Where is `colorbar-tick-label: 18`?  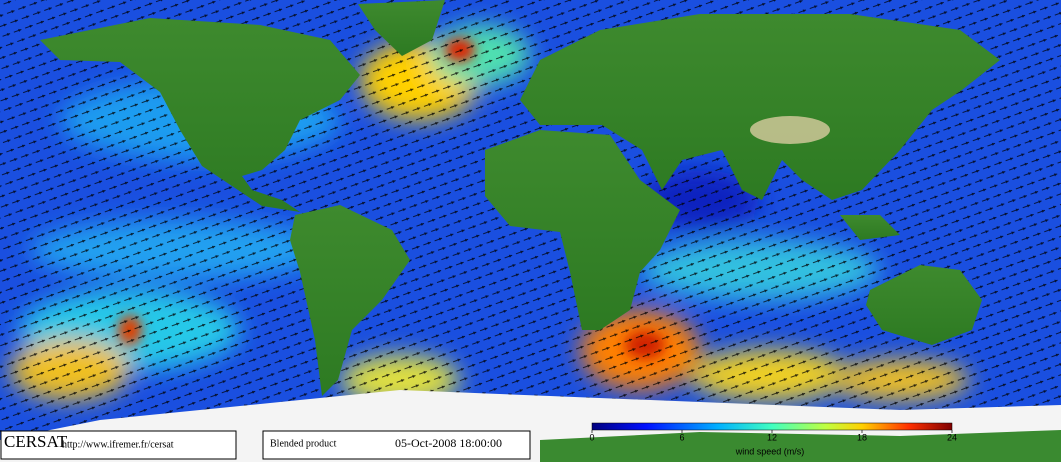 colorbar-tick-label: 18 is located at coordinates (862, 437).